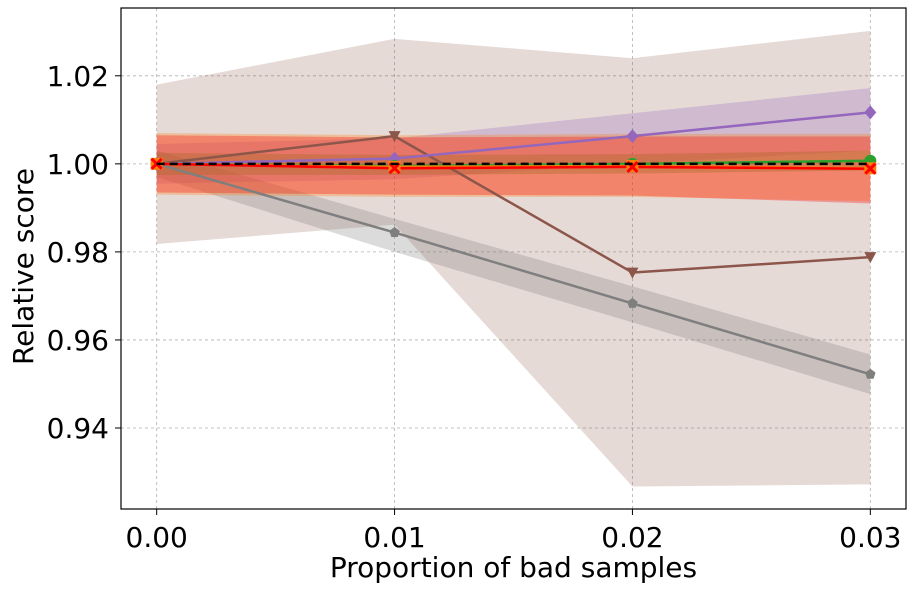 Image resolution: width=913 pixels, height=592 pixels. Describe the element at coordinates (157, 537) in the screenshot. I see `x-tick-label: 0.00` at that location.